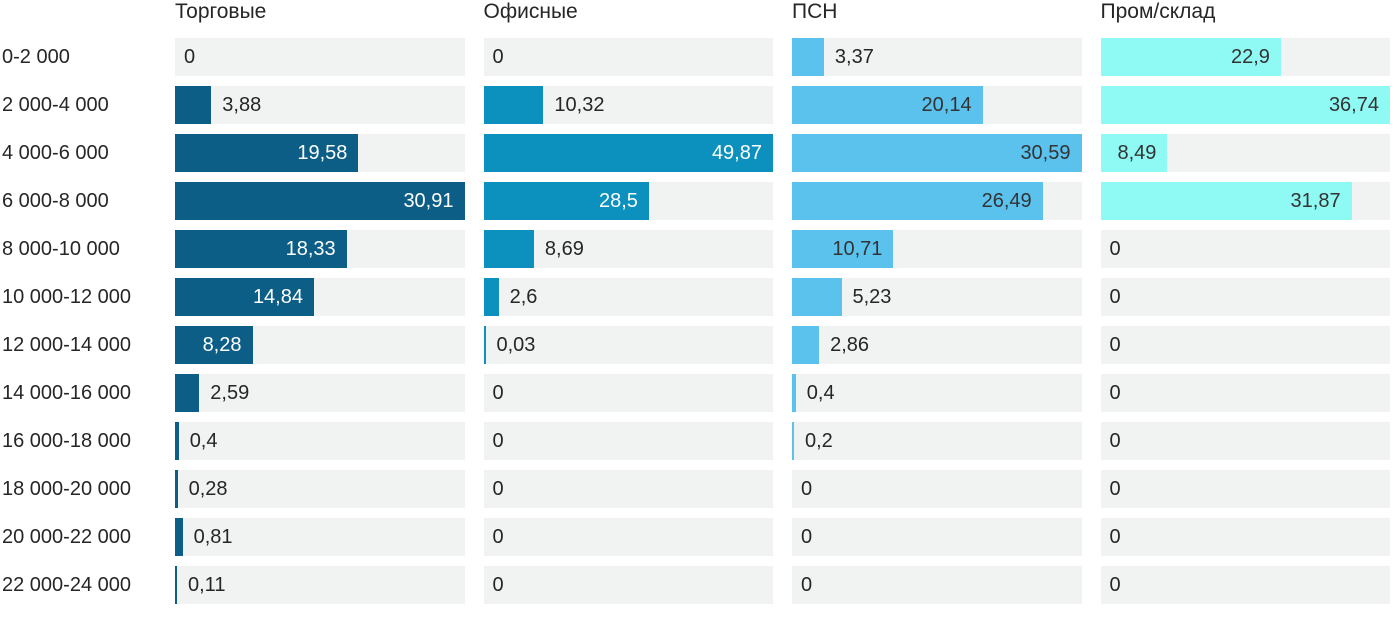 Image resolution: width=1400 pixels, height=622 pixels. I want to click on category-label: 8 000-10 000, so click(61, 248).